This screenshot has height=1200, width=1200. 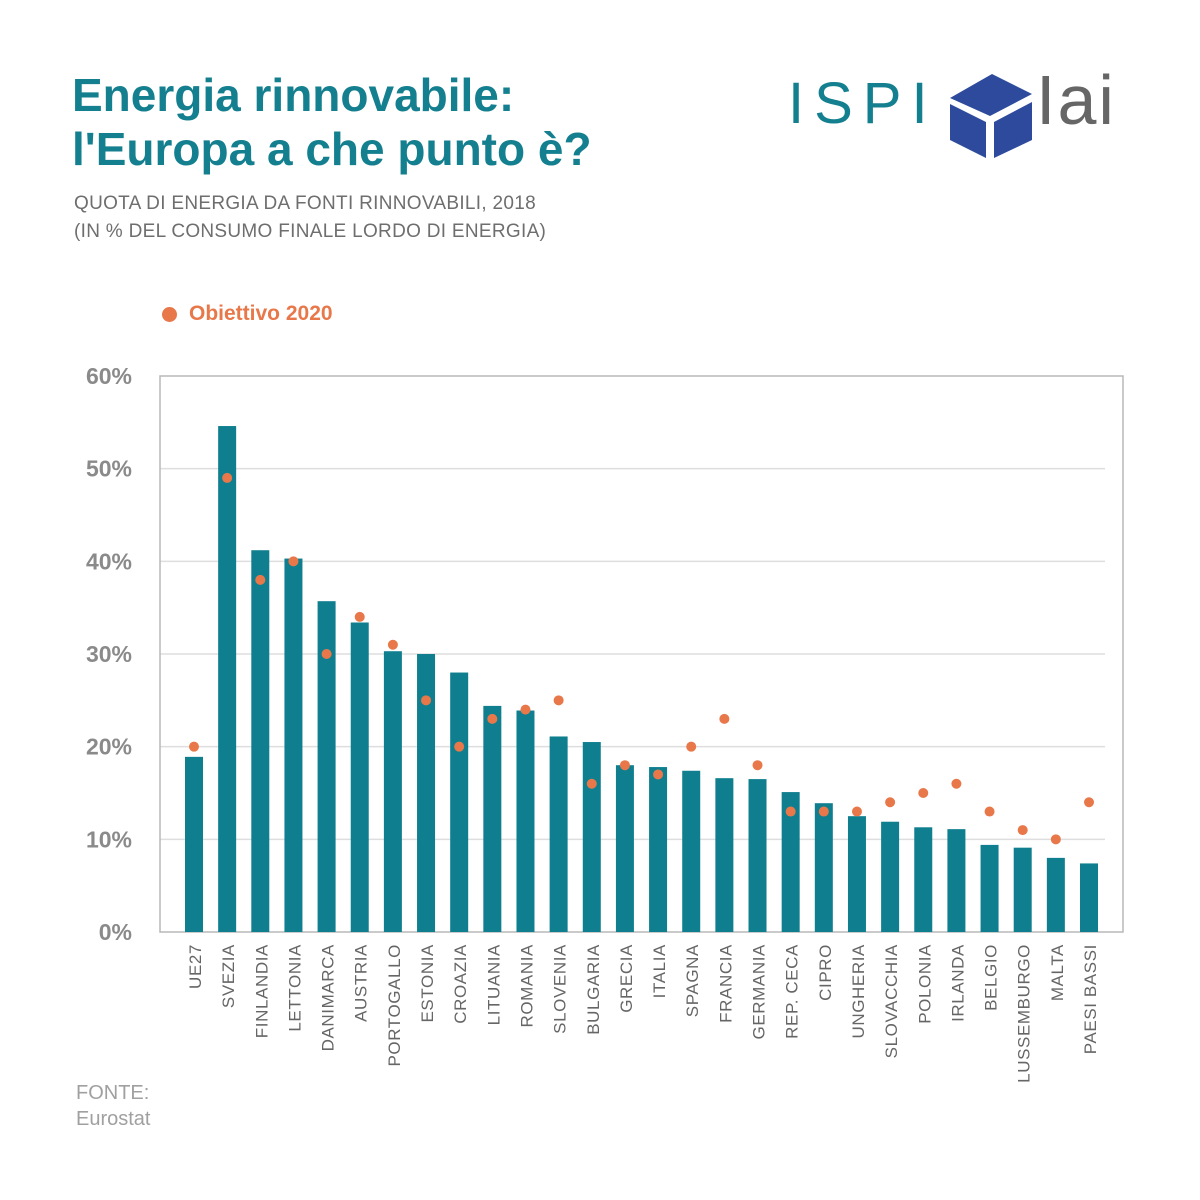 What do you see at coordinates (115, 932) in the screenshot?
I see `y-tick-label: 0%` at bounding box center [115, 932].